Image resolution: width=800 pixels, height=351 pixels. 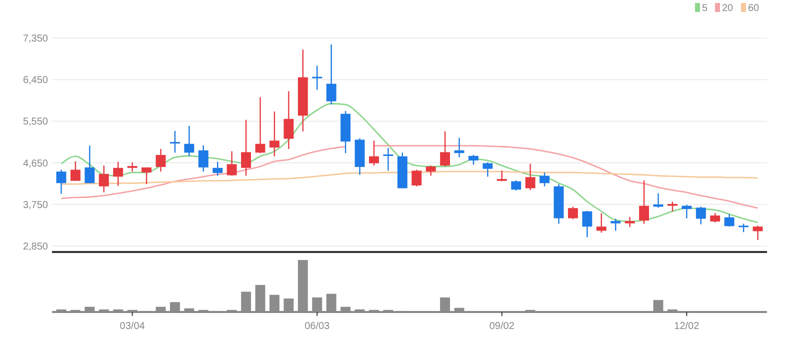 What do you see at coordinates (35, 39) in the screenshot?
I see `y-tick-label: 7,350` at bounding box center [35, 39].